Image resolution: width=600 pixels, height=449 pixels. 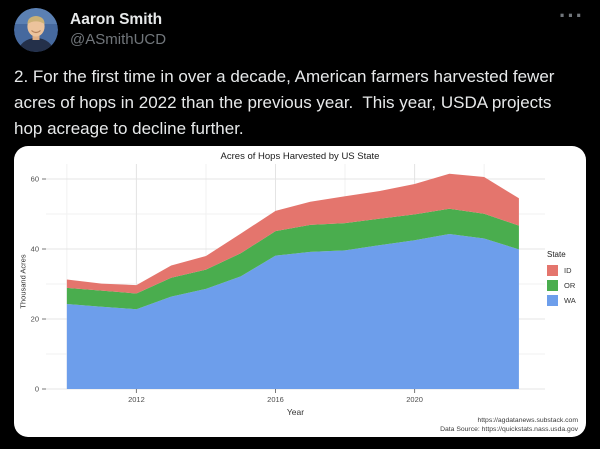 What do you see at coordinates (570, 285) in the screenshot?
I see `legend-label: OR` at bounding box center [570, 285].